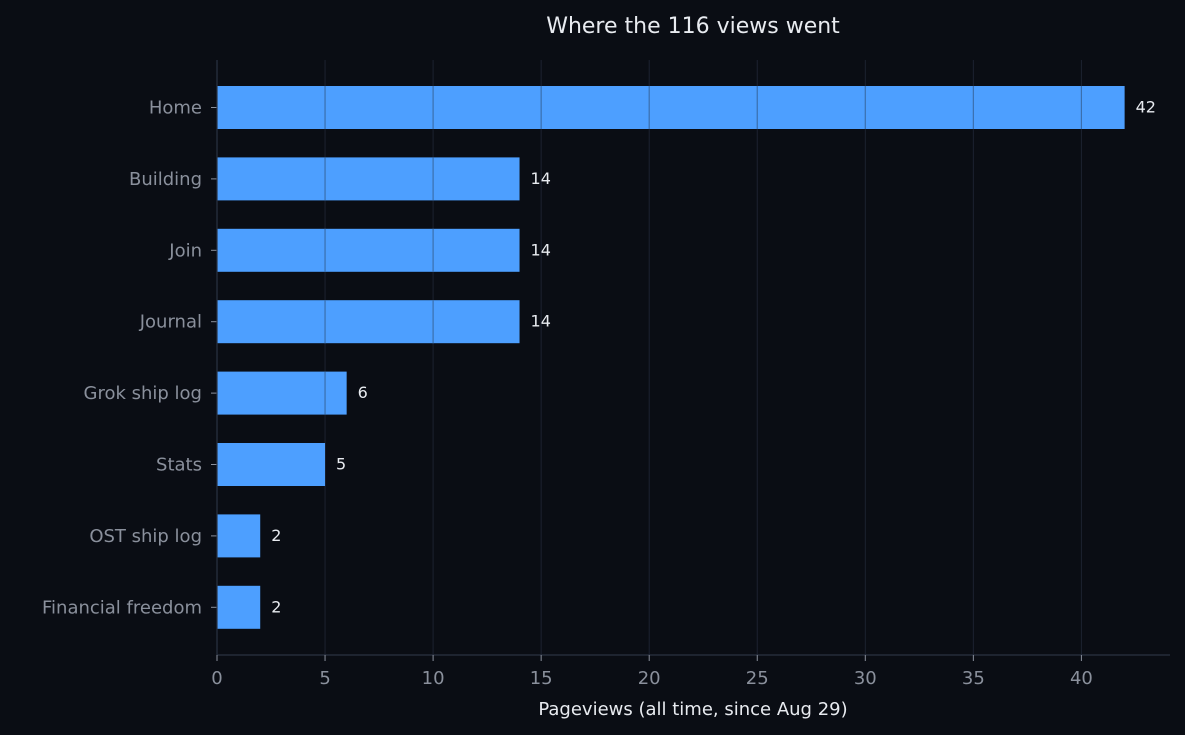 This screenshot has width=1185, height=735. I want to click on x-tick-label: 20, so click(649, 678).